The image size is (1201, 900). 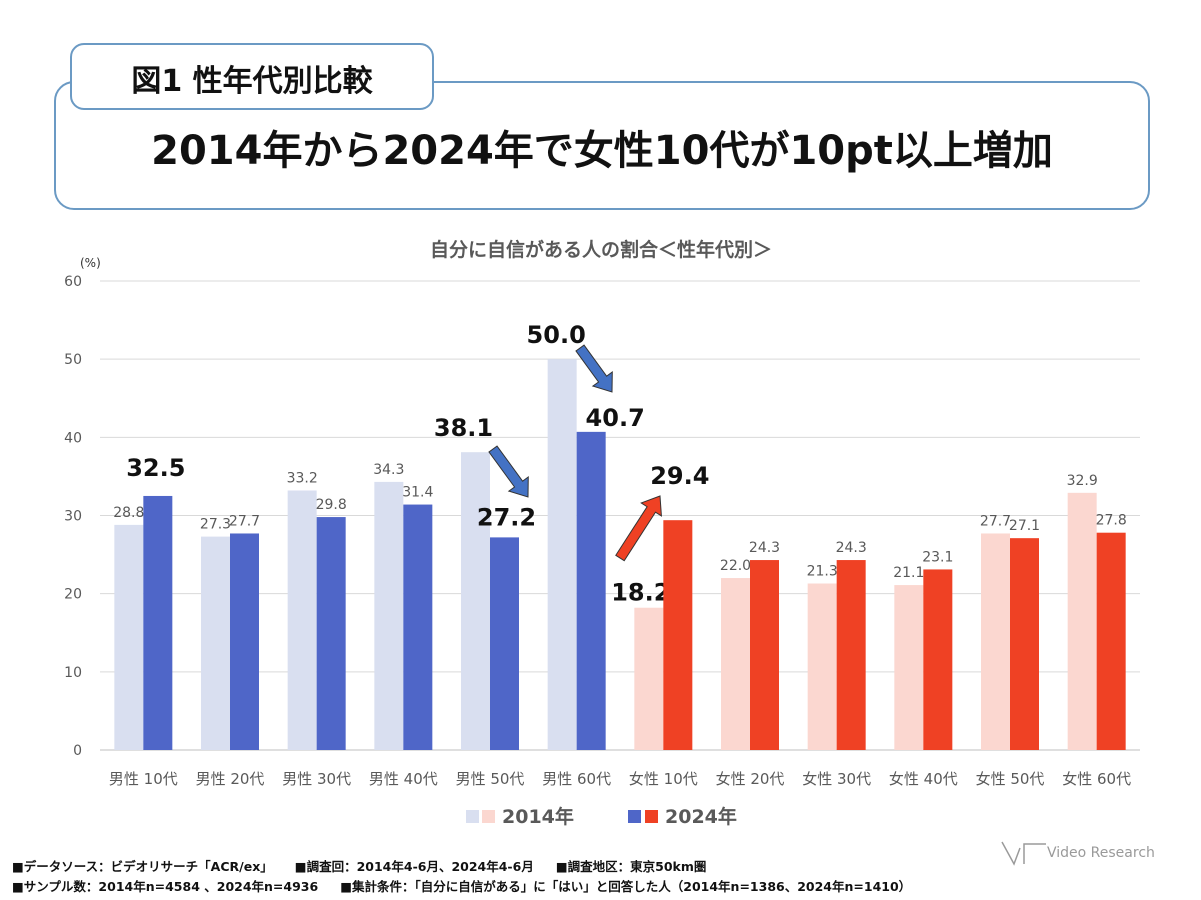 I want to click on figure-label-tab, so click(x=252, y=76).